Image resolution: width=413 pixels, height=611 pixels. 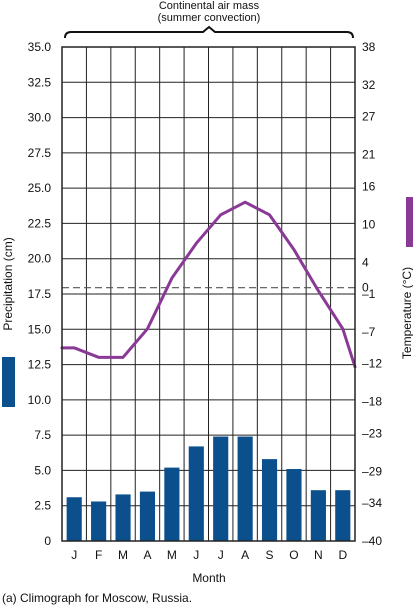 What do you see at coordinates (47, 541) in the screenshot?
I see `left-tick-label: 0` at bounding box center [47, 541].